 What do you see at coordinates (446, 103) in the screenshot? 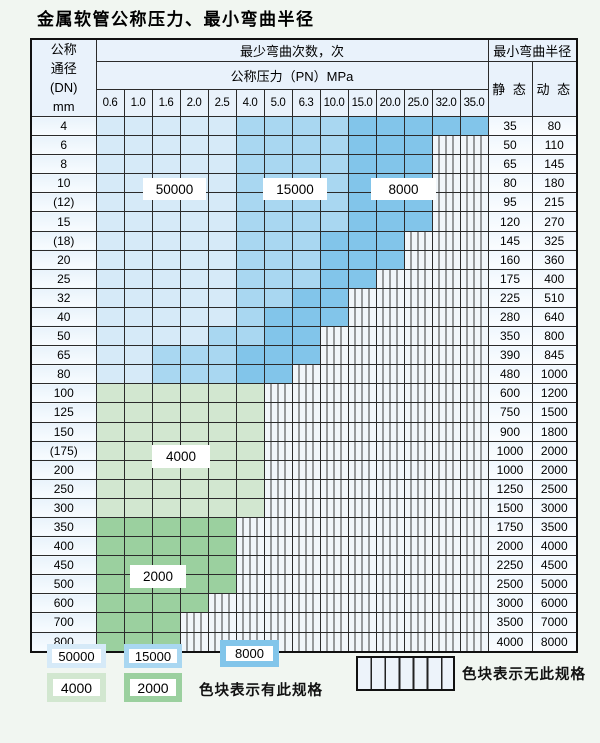
I see `pressure-value-32.0: 32.0` at bounding box center [446, 103].